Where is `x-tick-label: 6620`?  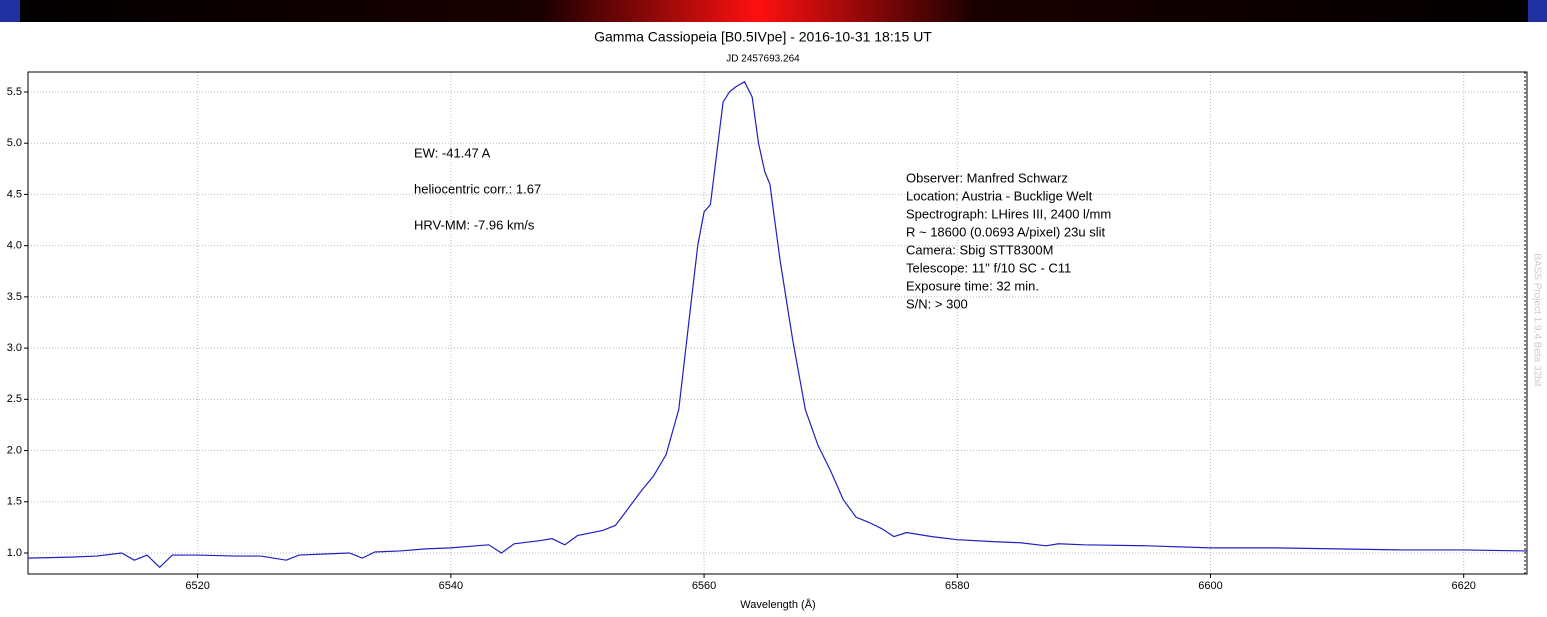 x-tick-label: 6620 is located at coordinates (1463, 586).